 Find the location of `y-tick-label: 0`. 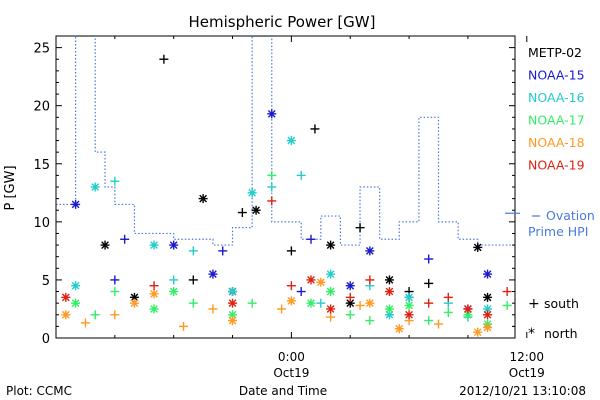

y-tick-label: 0 is located at coordinates (46, 339).